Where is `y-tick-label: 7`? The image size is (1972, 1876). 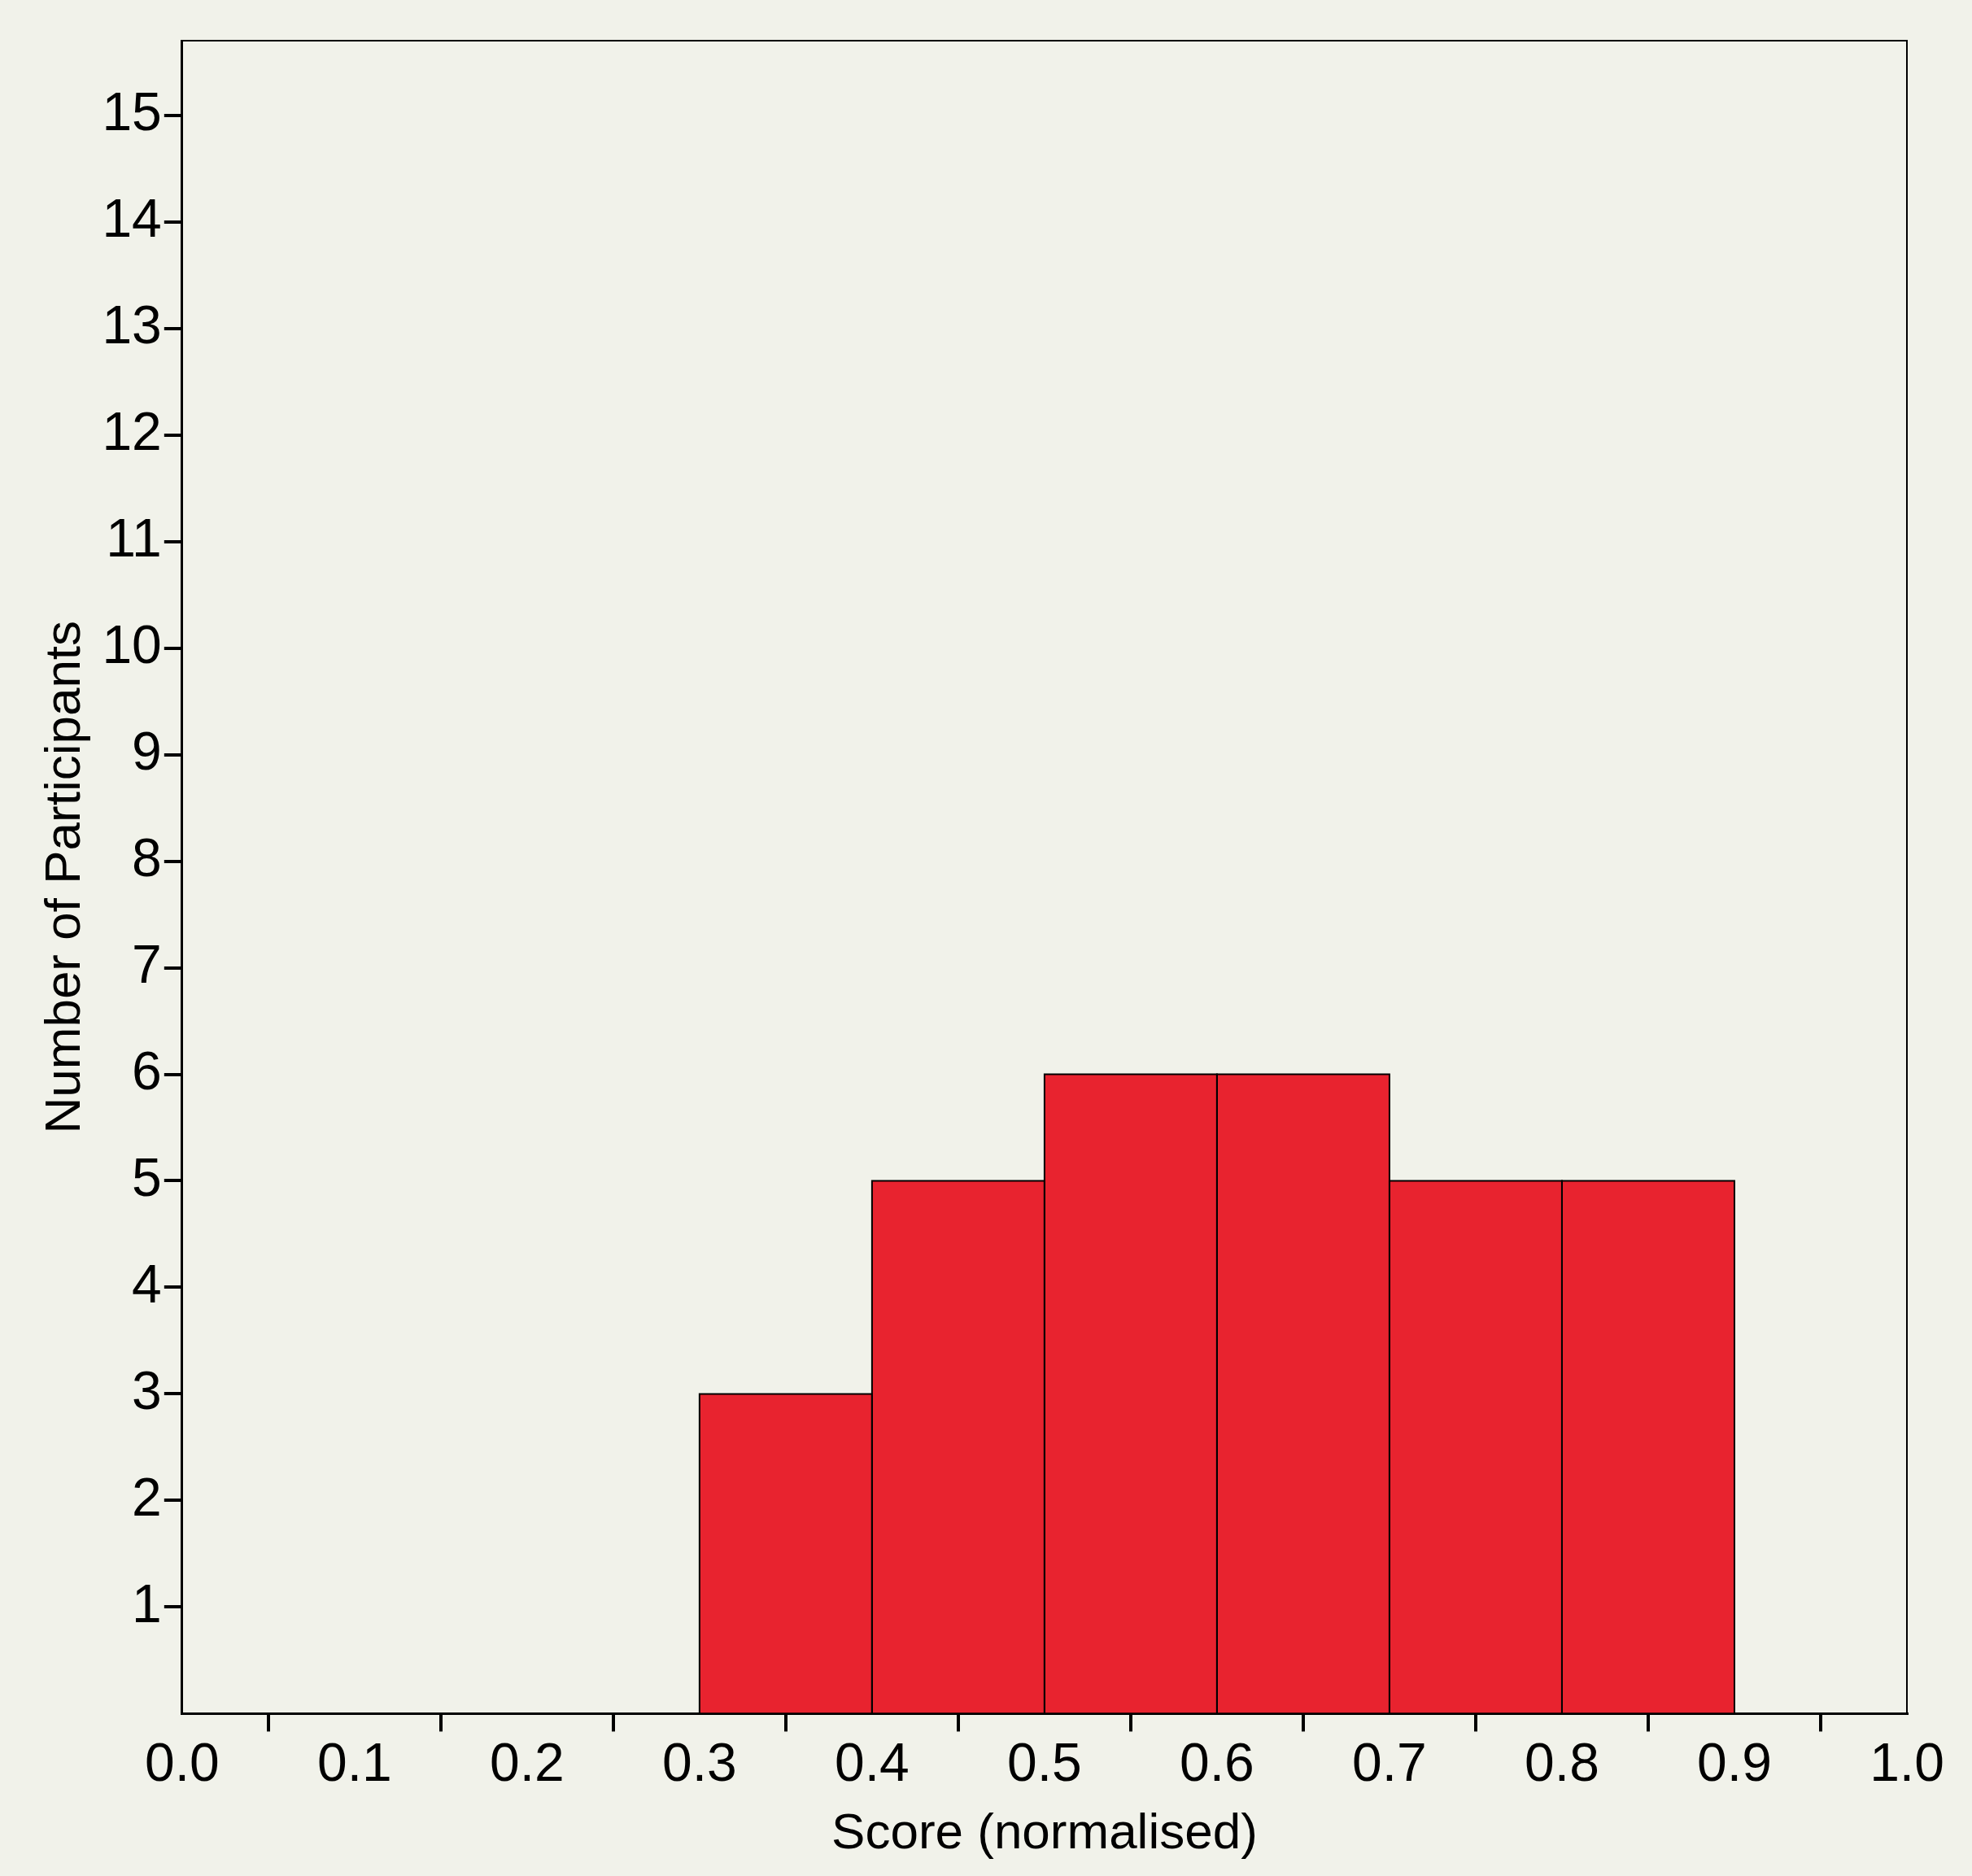
y-tick-label: 7 is located at coordinates (147, 963).